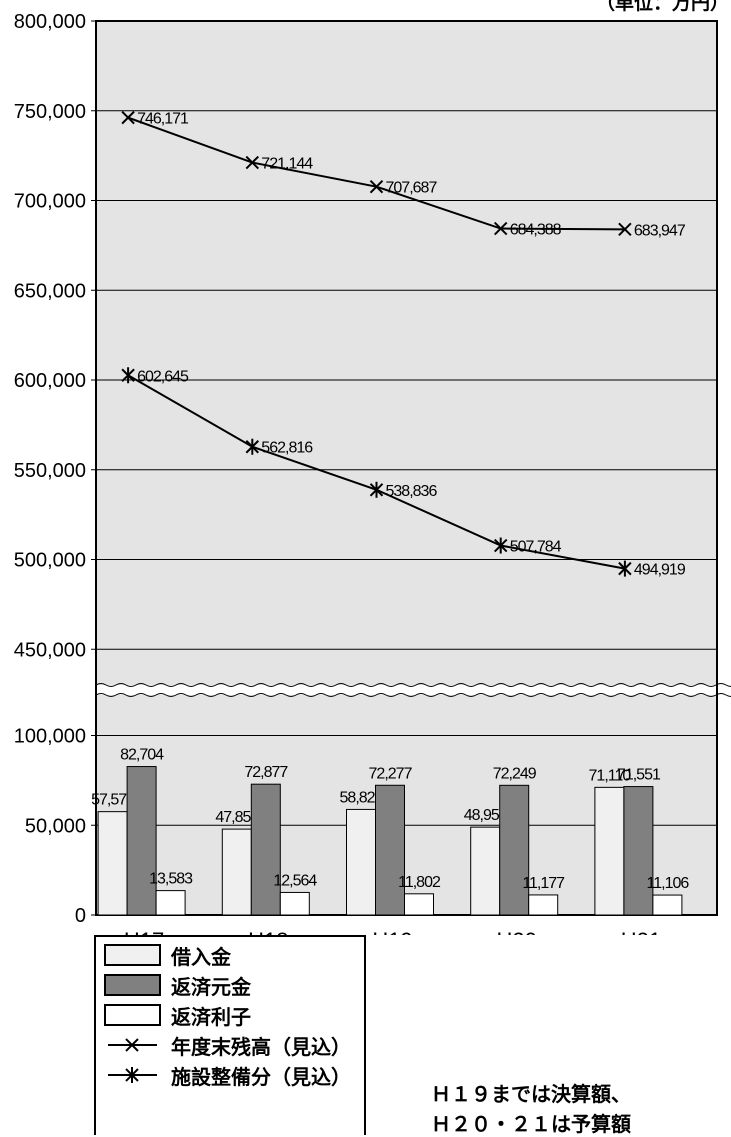  Describe the element at coordinates (163, 376) in the screenshot. I see `point-label-facility: 602,645` at that location.